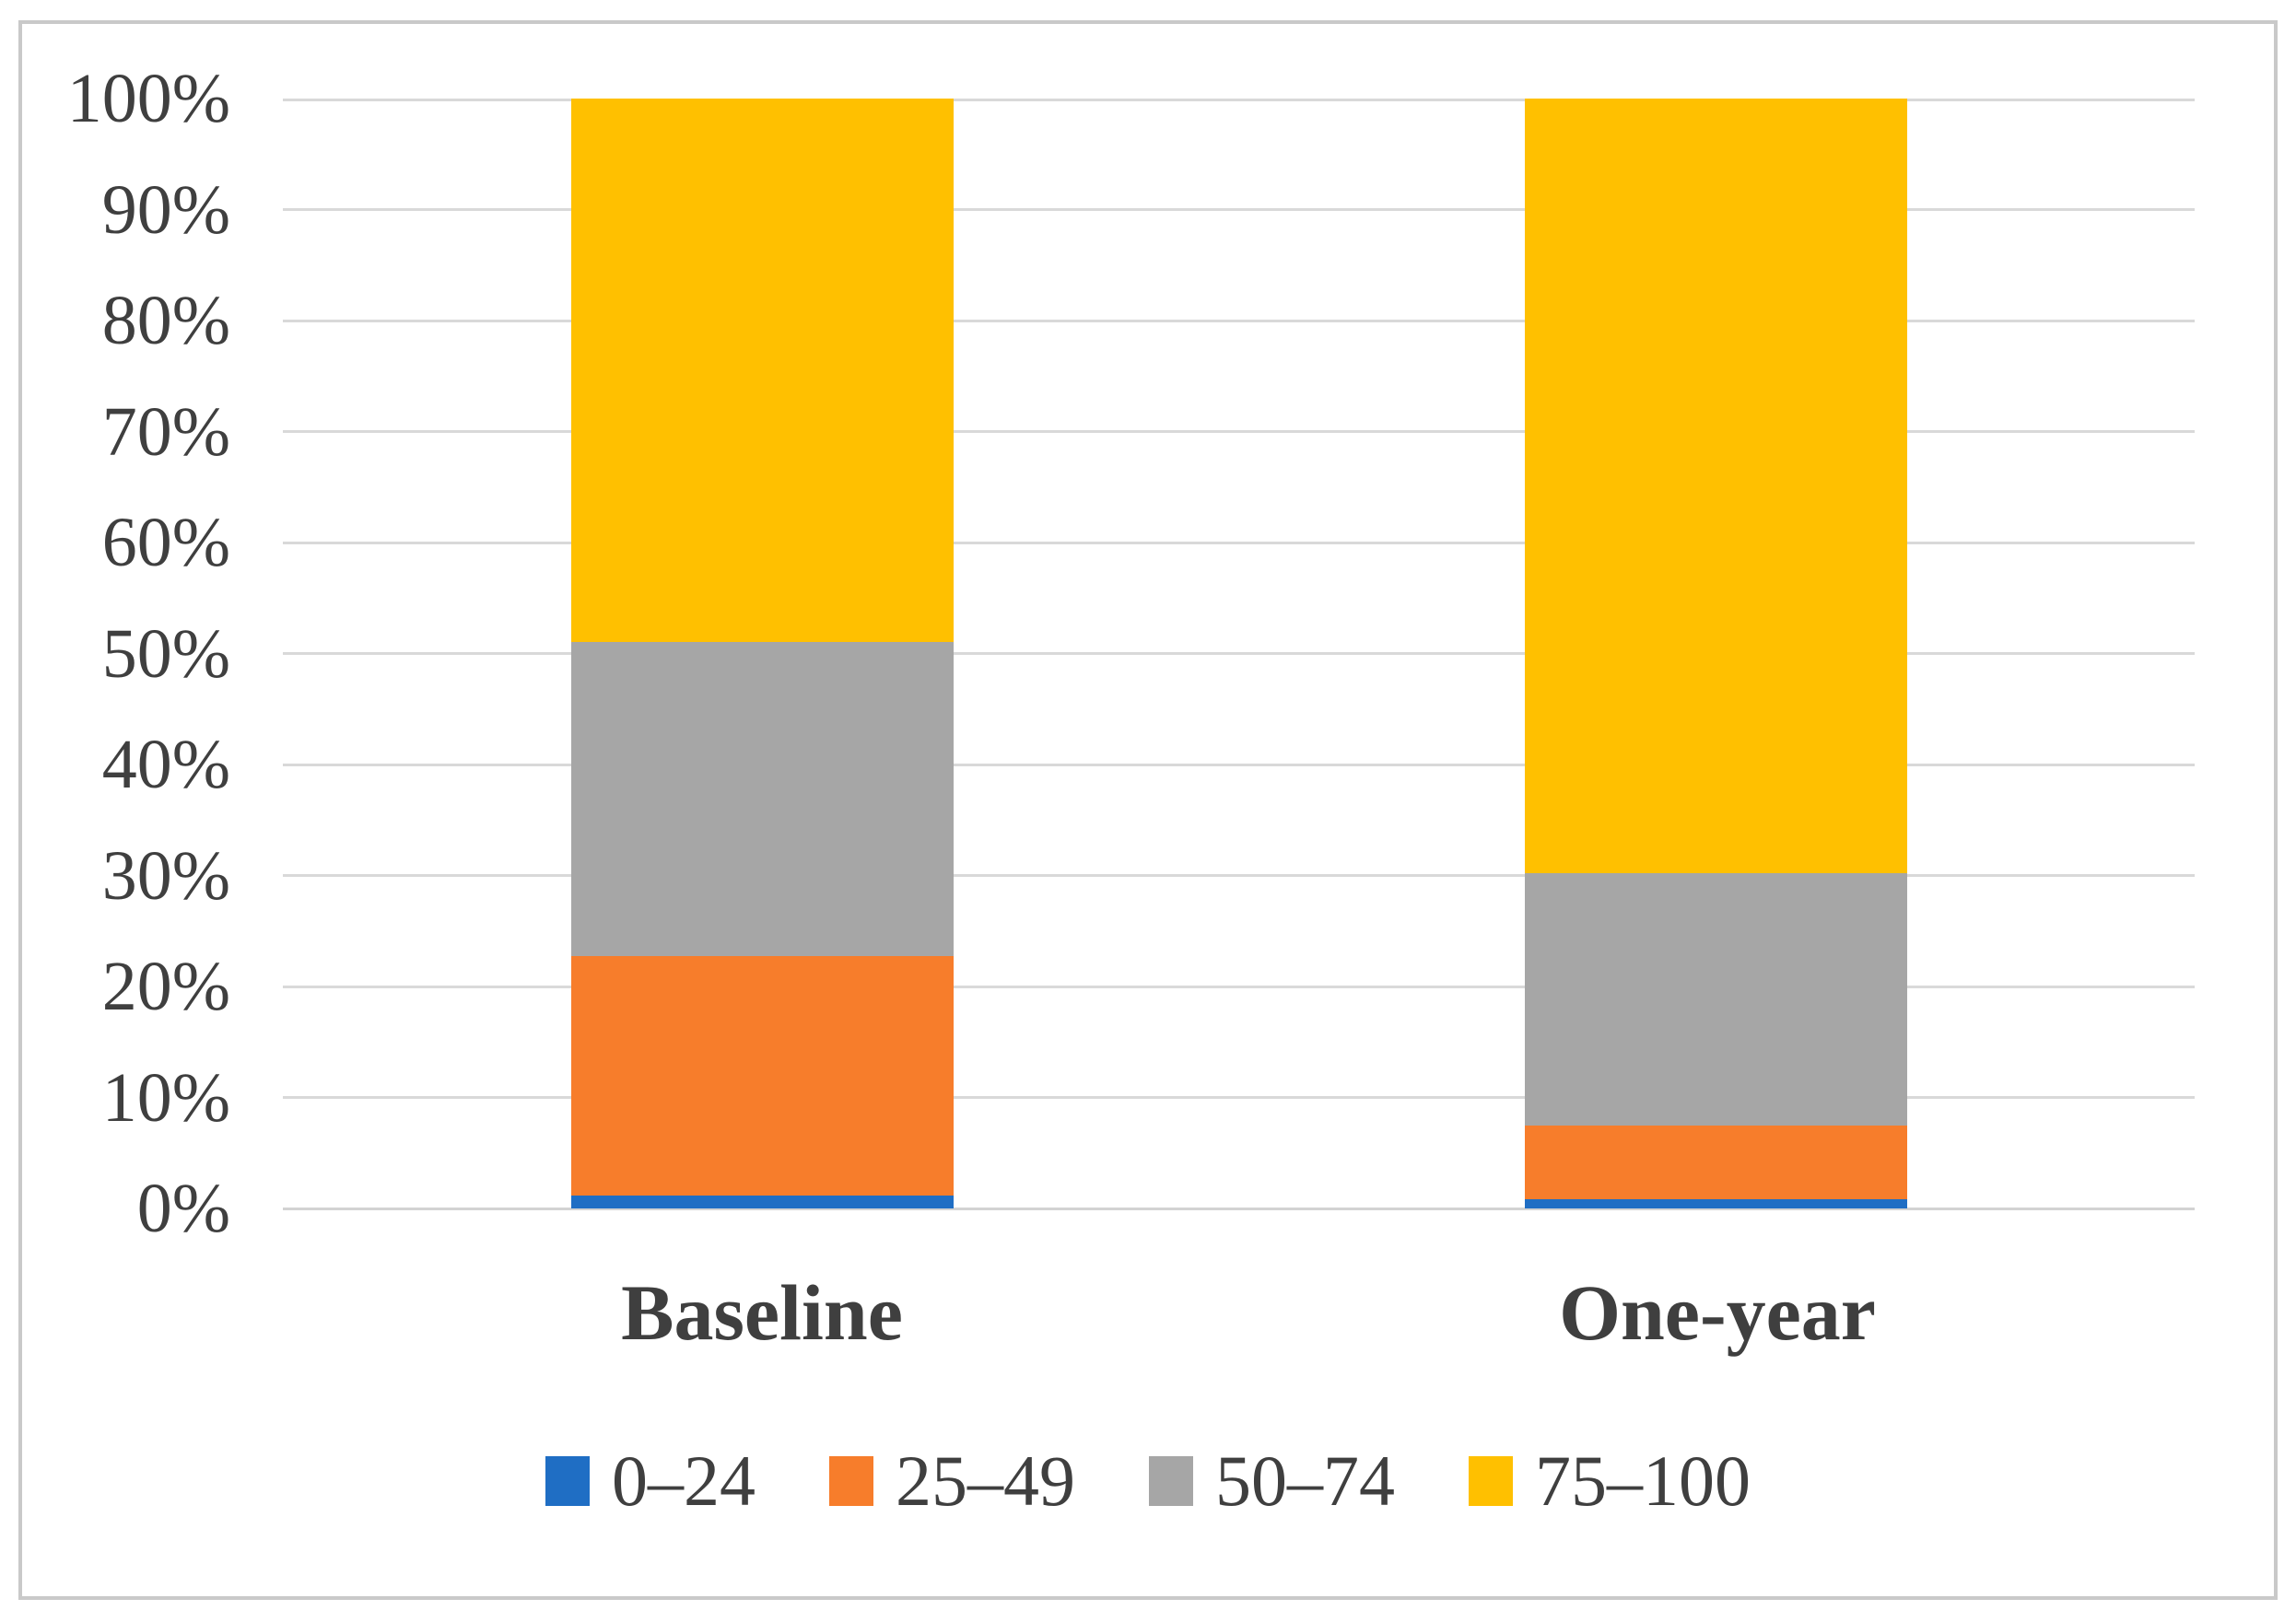 The image size is (2296, 1622). What do you see at coordinates (986, 1481) in the screenshot?
I see `legend-label: 25–49` at bounding box center [986, 1481].